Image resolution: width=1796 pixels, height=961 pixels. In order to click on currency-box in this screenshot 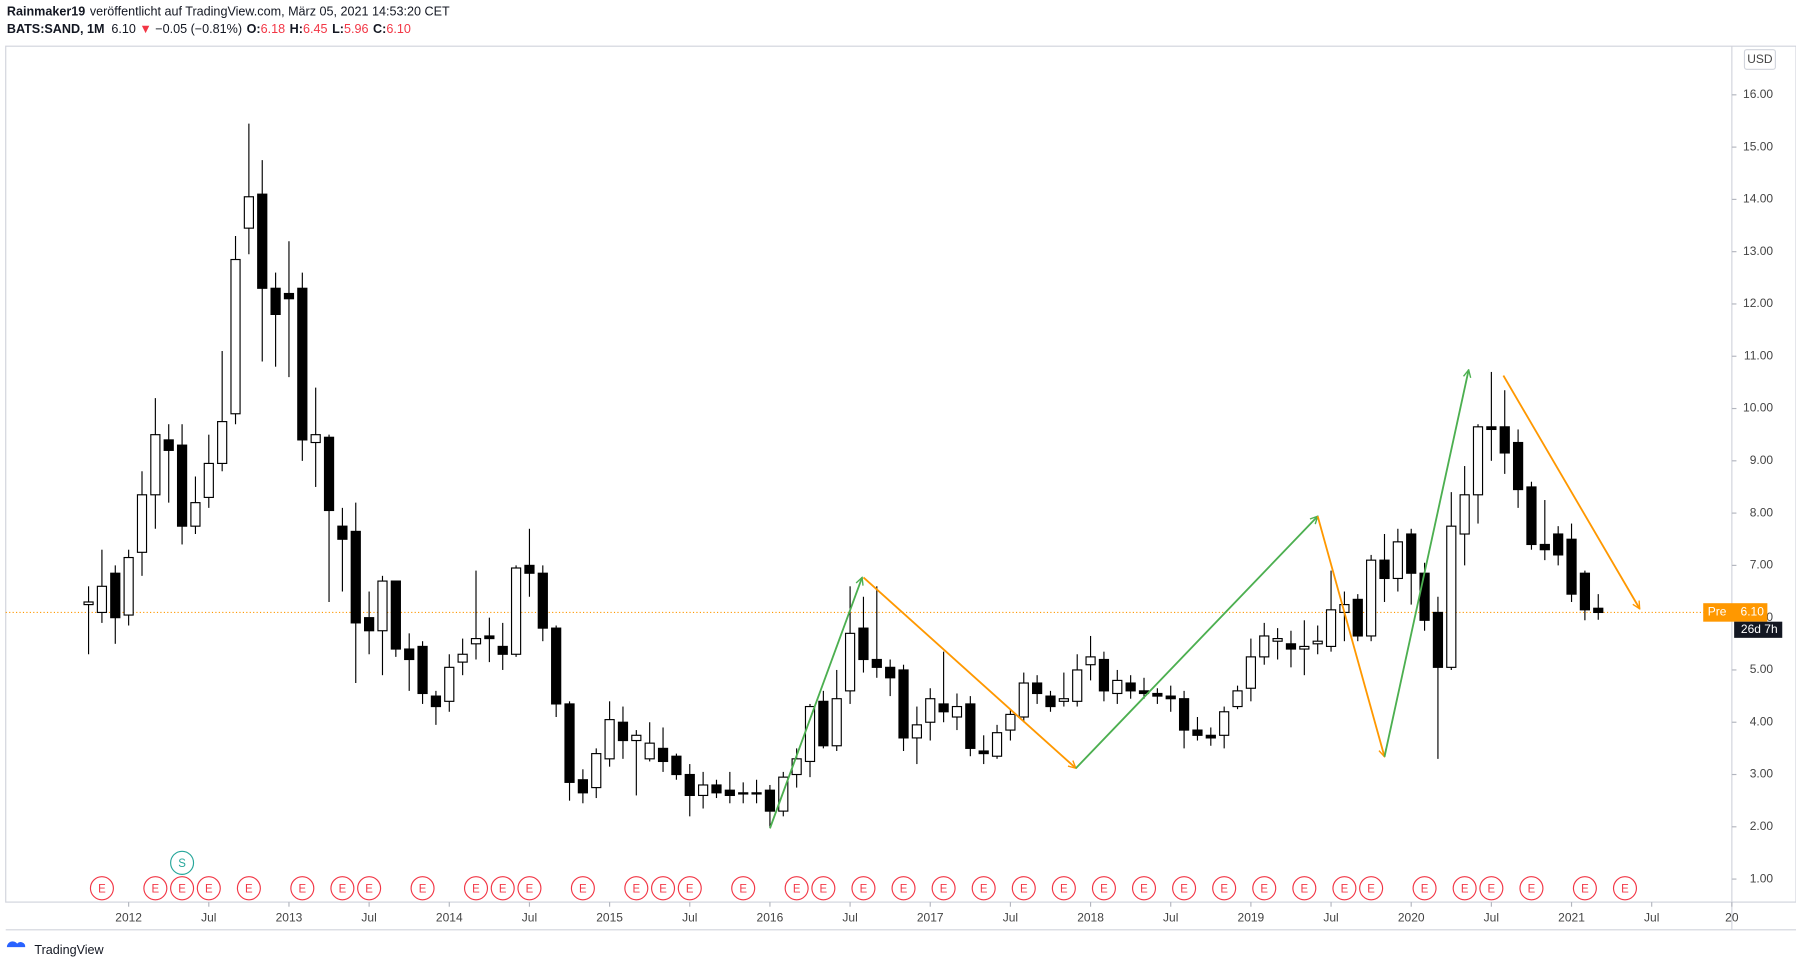, I will do `click(1759, 59)`.